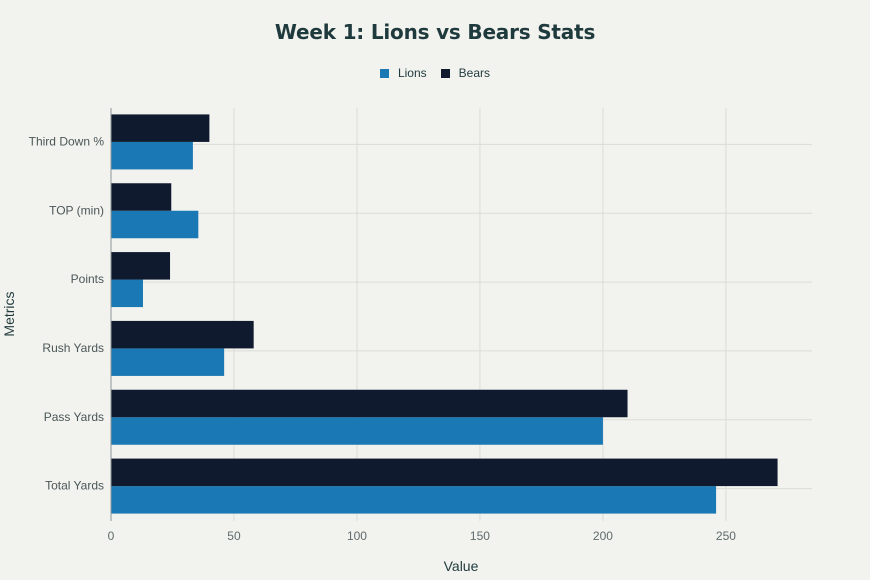 The width and height of the screenshot is (870, 580). Describe the element at coordinates (435, 73) in the screenshot. I see `legend: Lions Bears` at that location.